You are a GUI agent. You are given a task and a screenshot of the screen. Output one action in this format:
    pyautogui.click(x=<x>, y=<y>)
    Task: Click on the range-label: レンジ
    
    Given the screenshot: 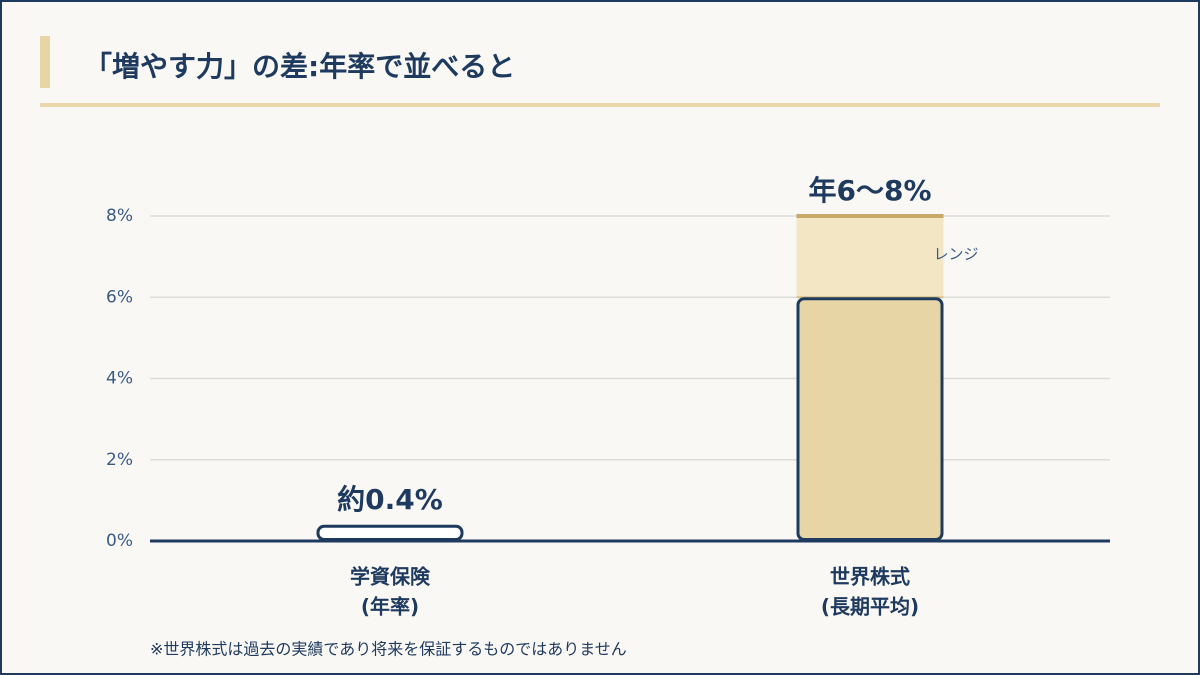 What is the action you would take?
    pyautogui.click(x=956, y=254)
    